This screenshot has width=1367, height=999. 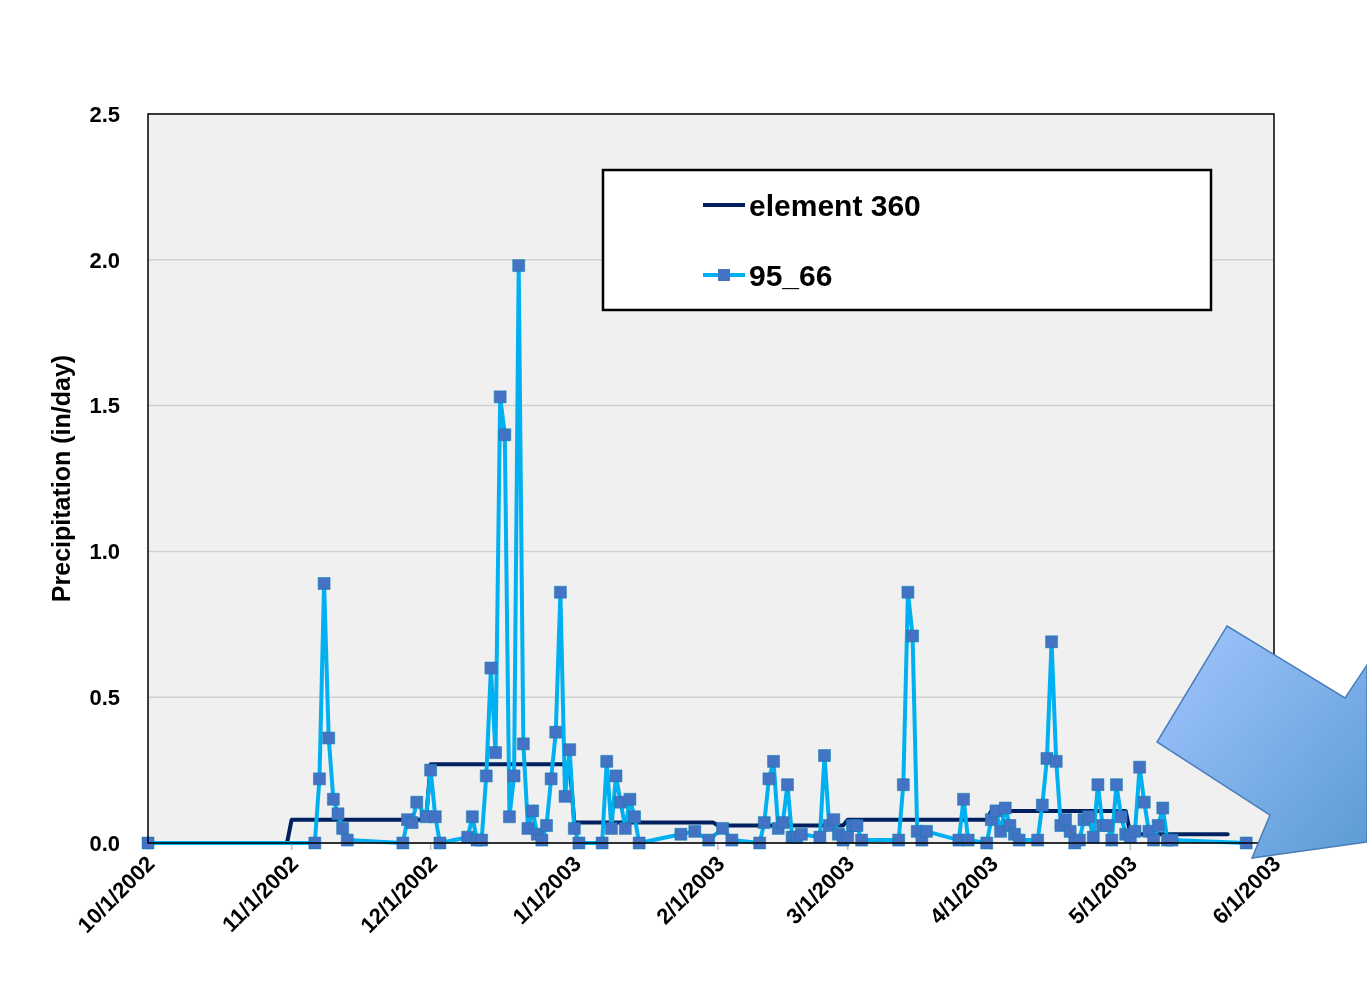 What do you see at coordinates (791, 275) in the screenshot?
I see `legend-label: 95_66` at bounding box center [791, 275].